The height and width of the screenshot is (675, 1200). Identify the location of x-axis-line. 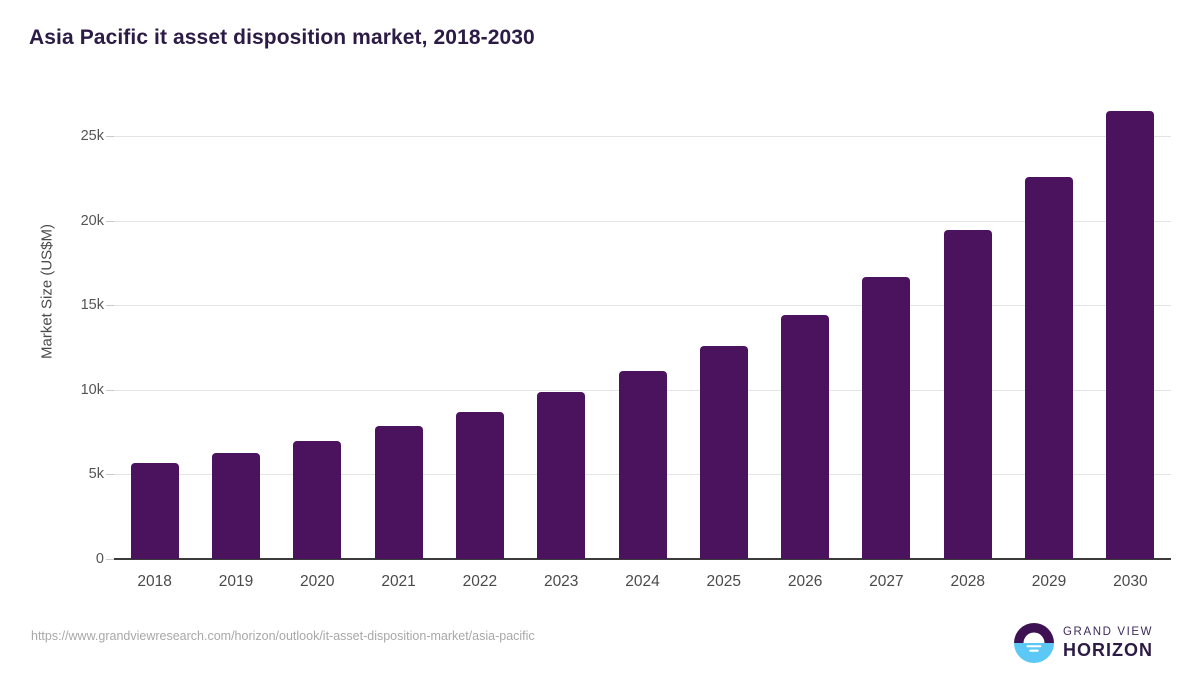
(642, 559).